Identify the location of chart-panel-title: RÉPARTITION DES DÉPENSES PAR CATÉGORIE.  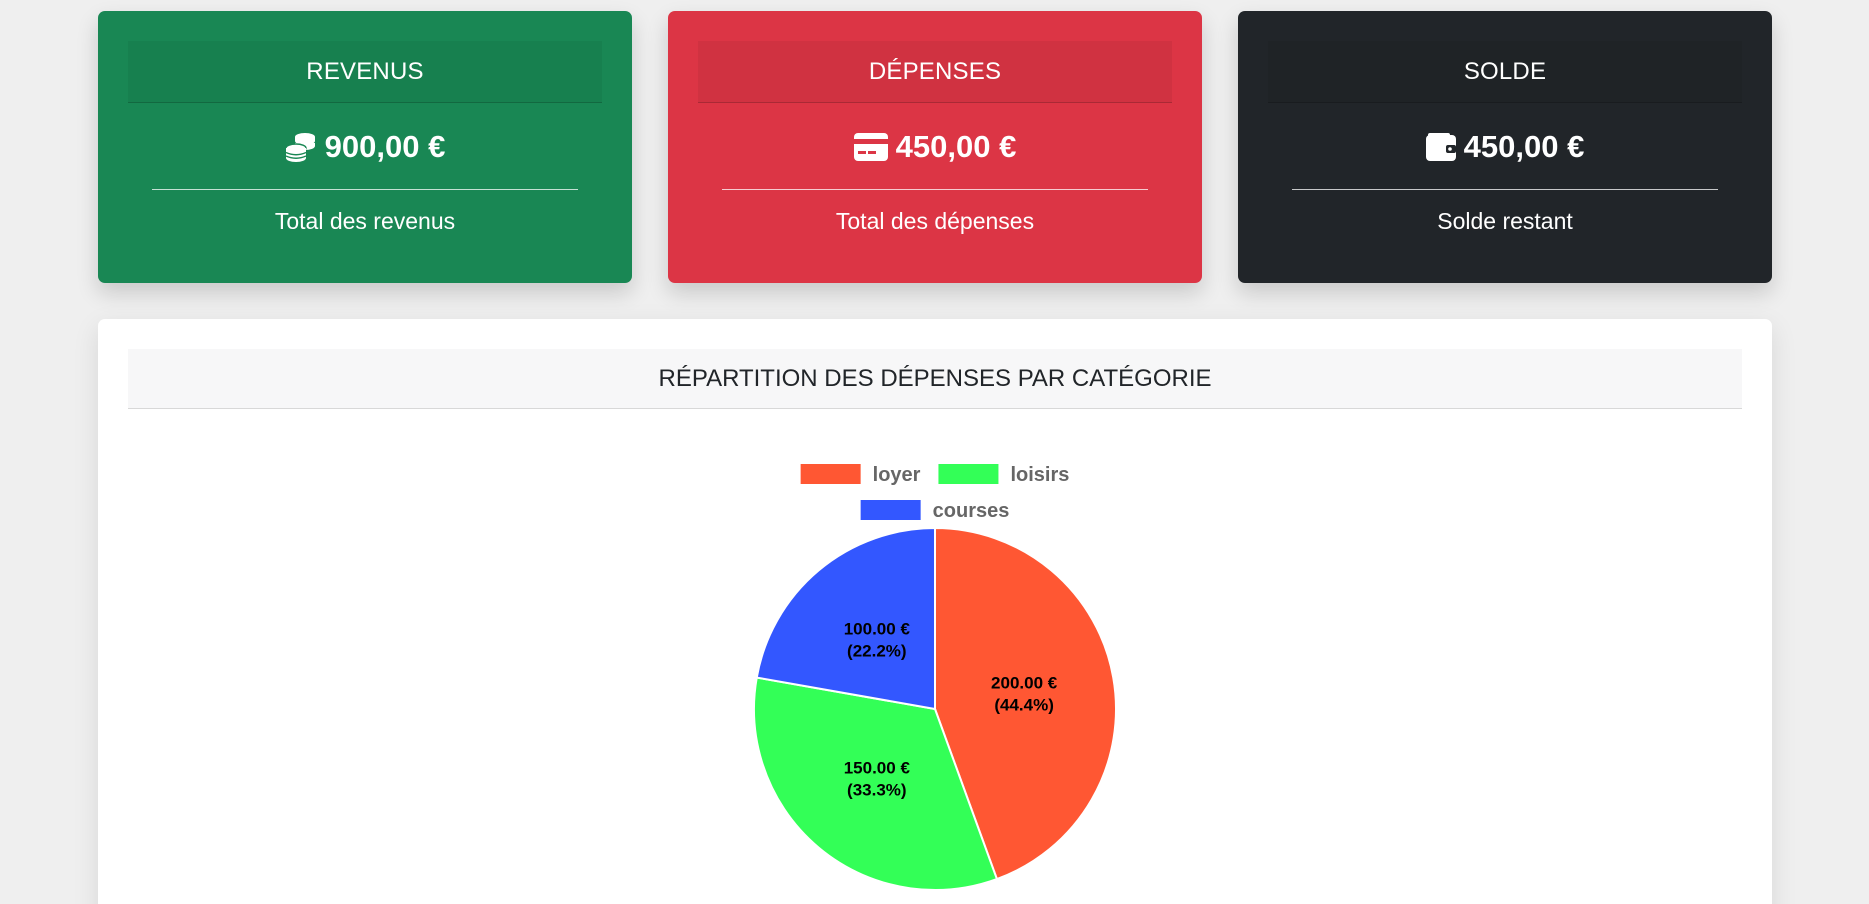
(935, 379).